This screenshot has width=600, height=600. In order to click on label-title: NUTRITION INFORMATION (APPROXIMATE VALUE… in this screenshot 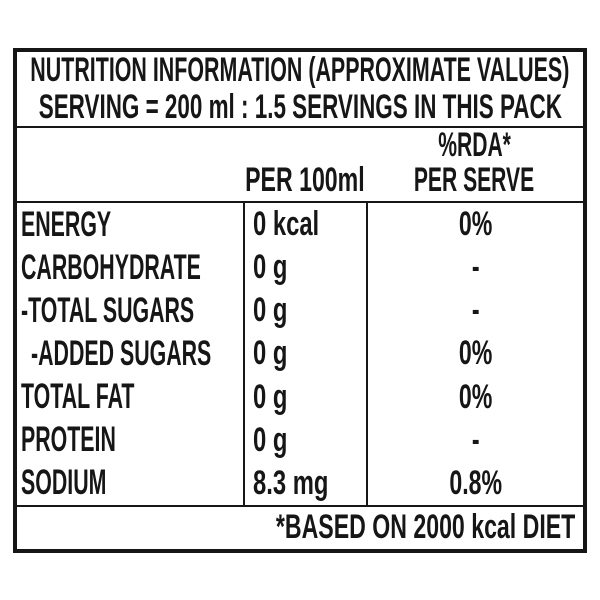, I will do `click(300, 70)`.